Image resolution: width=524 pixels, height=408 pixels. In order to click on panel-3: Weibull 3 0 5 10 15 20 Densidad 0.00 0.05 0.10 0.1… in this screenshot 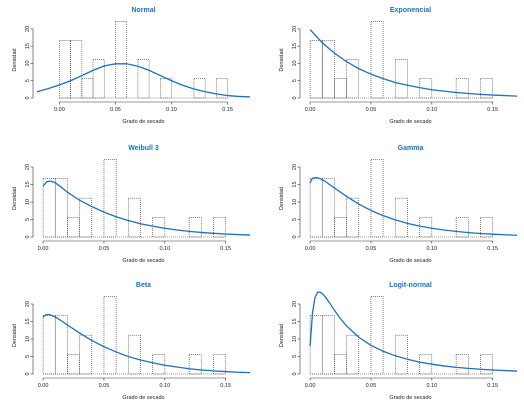, I will do `click(131, 204)`.